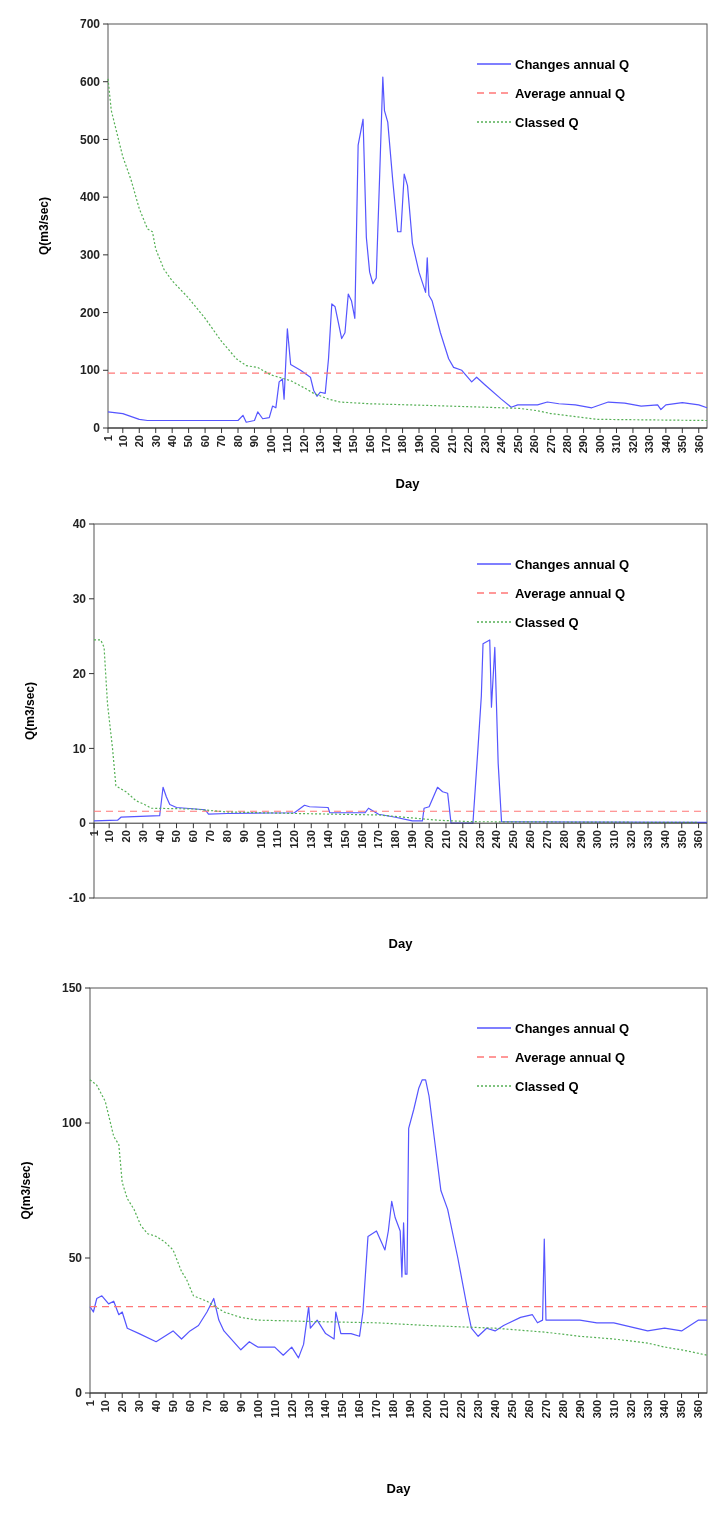 This screenshot has height=1522, width=721. Describe the element at coordinates (361, 839) in the screenshot. I see `x-tick-label: 160` at that location.